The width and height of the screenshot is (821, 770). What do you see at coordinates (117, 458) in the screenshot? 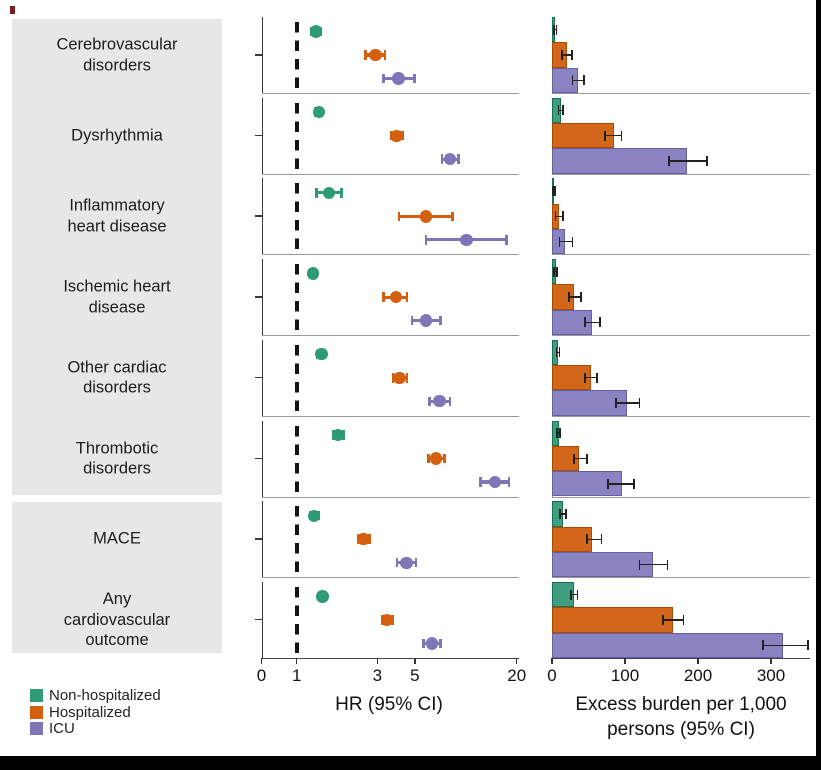
I see `outcome-label: Thrombotic disorders` at bounding box center [117, 458].